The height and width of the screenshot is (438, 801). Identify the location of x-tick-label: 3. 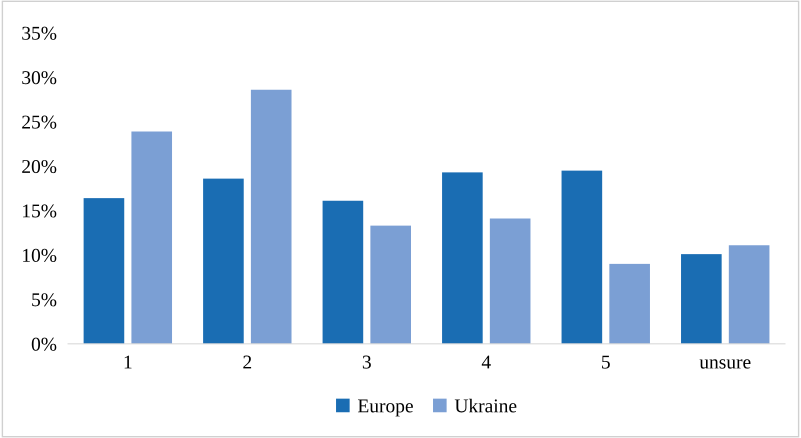
(366, 362).